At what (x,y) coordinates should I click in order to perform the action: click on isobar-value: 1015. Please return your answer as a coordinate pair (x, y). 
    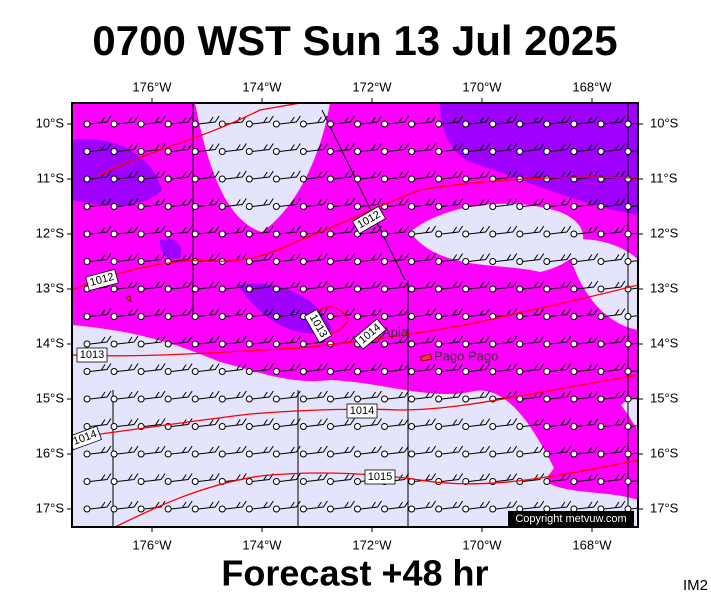
    Looking at the image, I should click on (380, 477).